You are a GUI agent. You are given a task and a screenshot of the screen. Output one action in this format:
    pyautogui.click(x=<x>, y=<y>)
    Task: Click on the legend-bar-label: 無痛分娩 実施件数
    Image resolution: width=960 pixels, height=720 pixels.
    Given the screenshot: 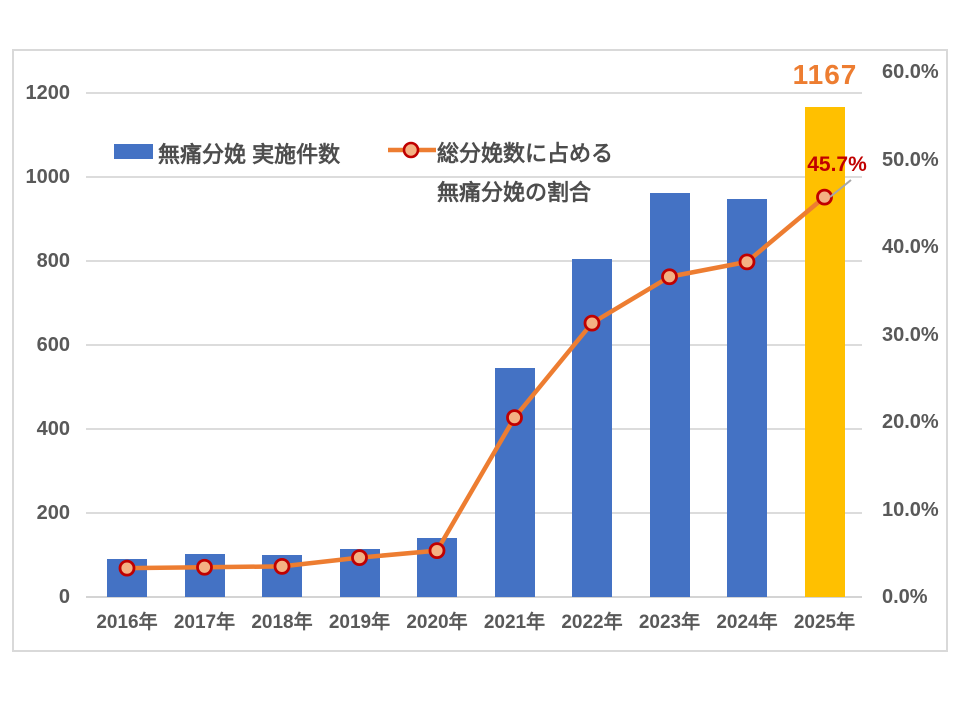 What is the action you would take?
    pyautogui.click(x=249, y=154)
    